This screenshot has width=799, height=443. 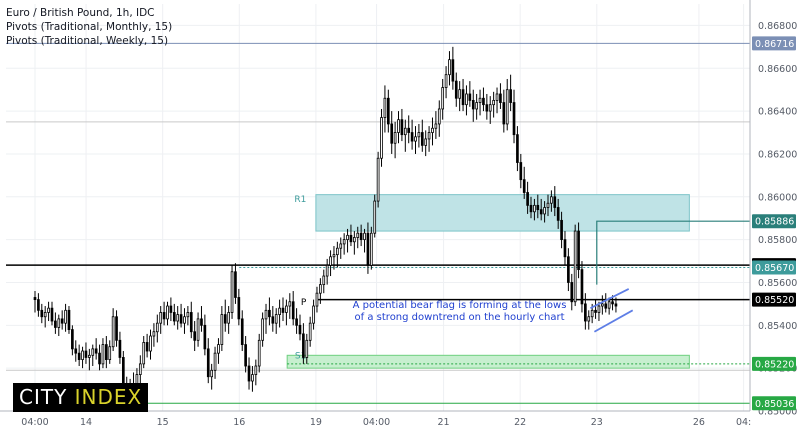 What do you see at coordinates (87, 41) in the screenshot?
I see `indicator-weekly-pivots: Pivots (Traditional, Weekly, 15)` at bounding box center [87, 41].